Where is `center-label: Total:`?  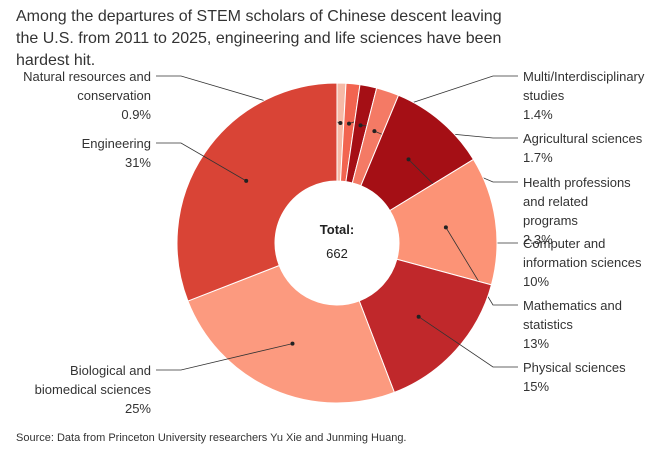
center-label: Total: is located at coordinates (337, 229).